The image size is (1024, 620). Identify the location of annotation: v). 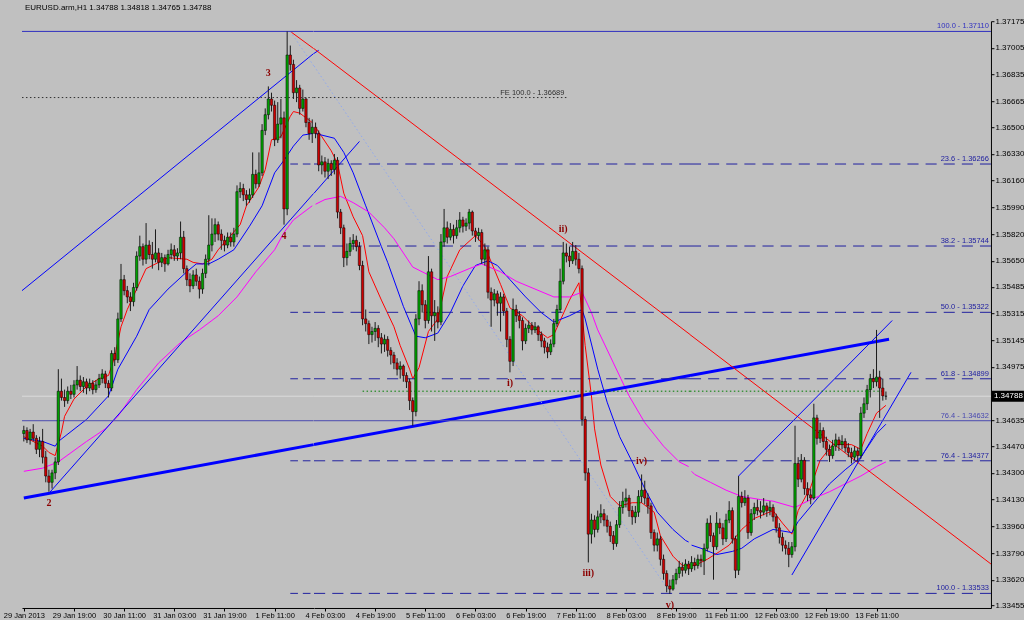
(669, 604).